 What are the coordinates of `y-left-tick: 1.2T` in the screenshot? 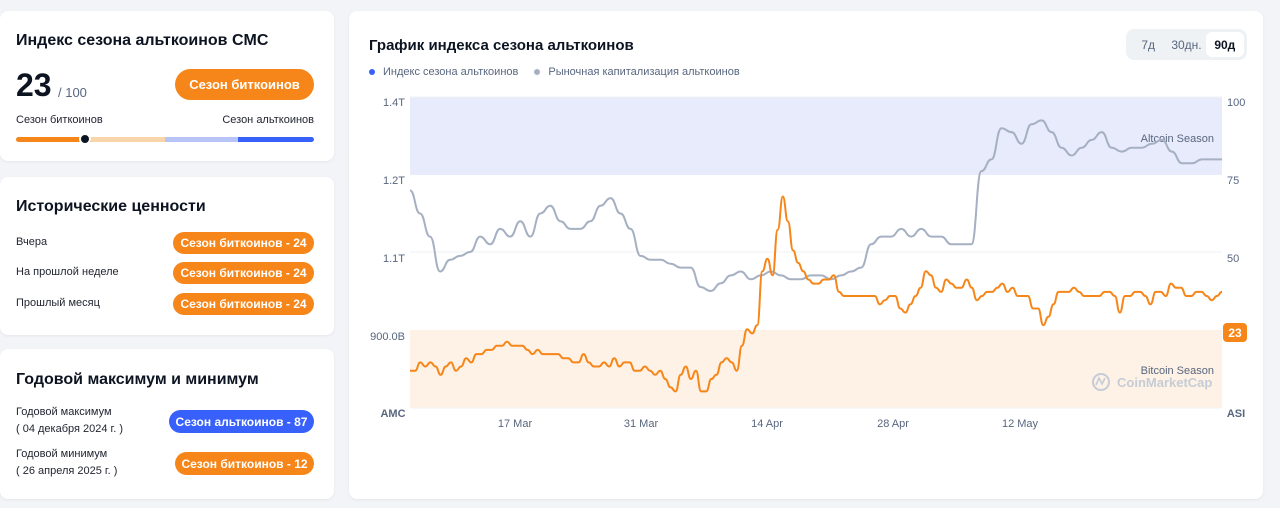 It's located at (394, 181).